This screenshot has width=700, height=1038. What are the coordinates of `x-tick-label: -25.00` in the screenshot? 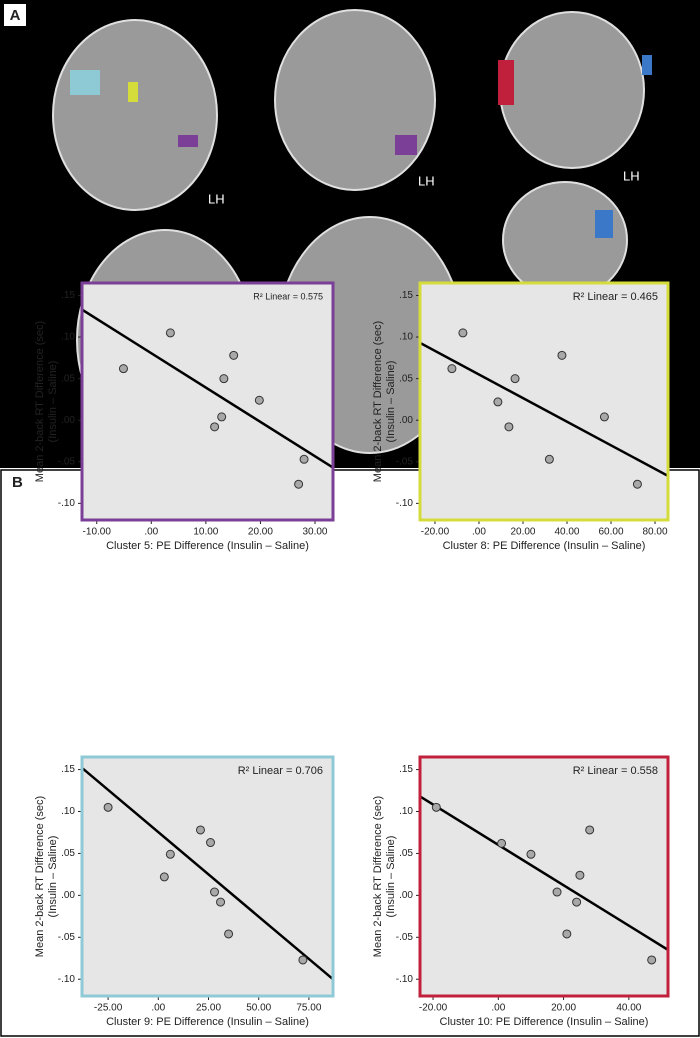 It's located at (108, 1008).